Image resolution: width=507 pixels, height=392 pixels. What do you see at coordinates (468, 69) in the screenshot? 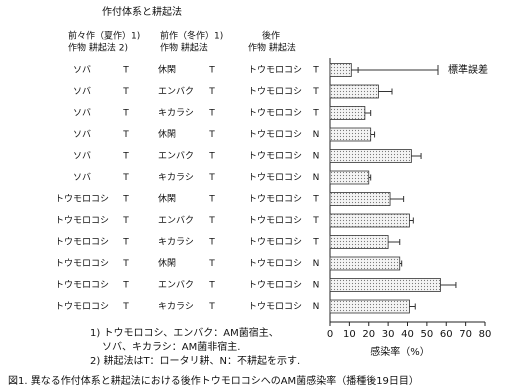
I see `error-legend-label: 標準誤差` at bounding box center [468, 69].